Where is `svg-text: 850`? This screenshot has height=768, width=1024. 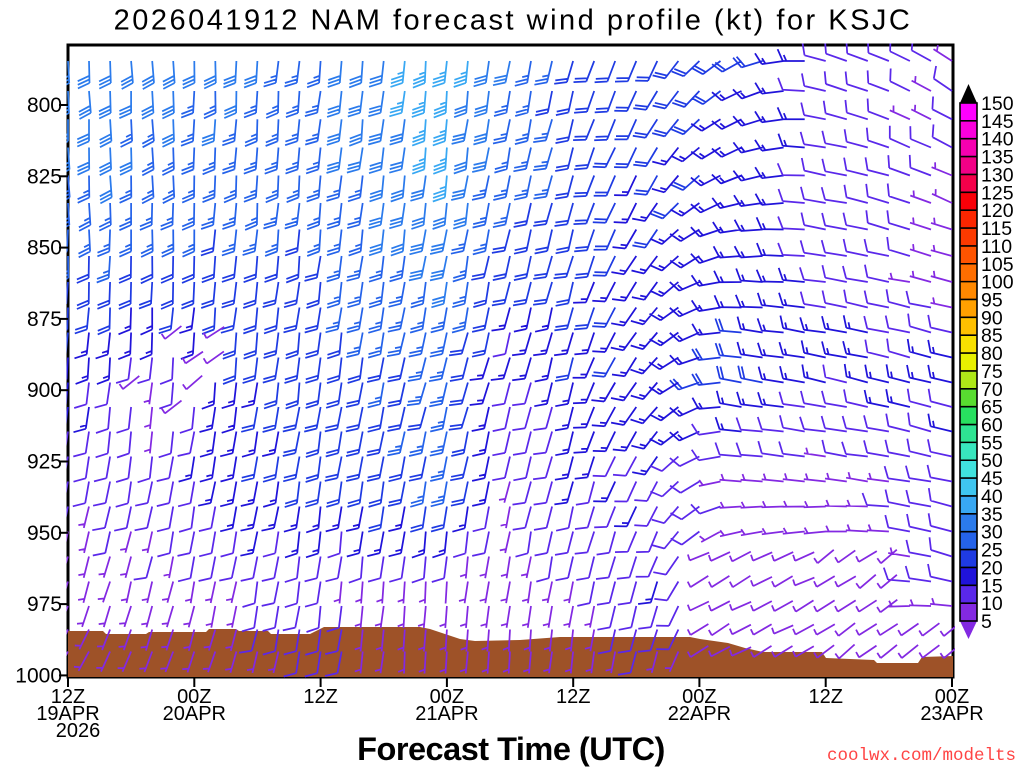 svg-text: 850 is located at coordinates (44, 248).